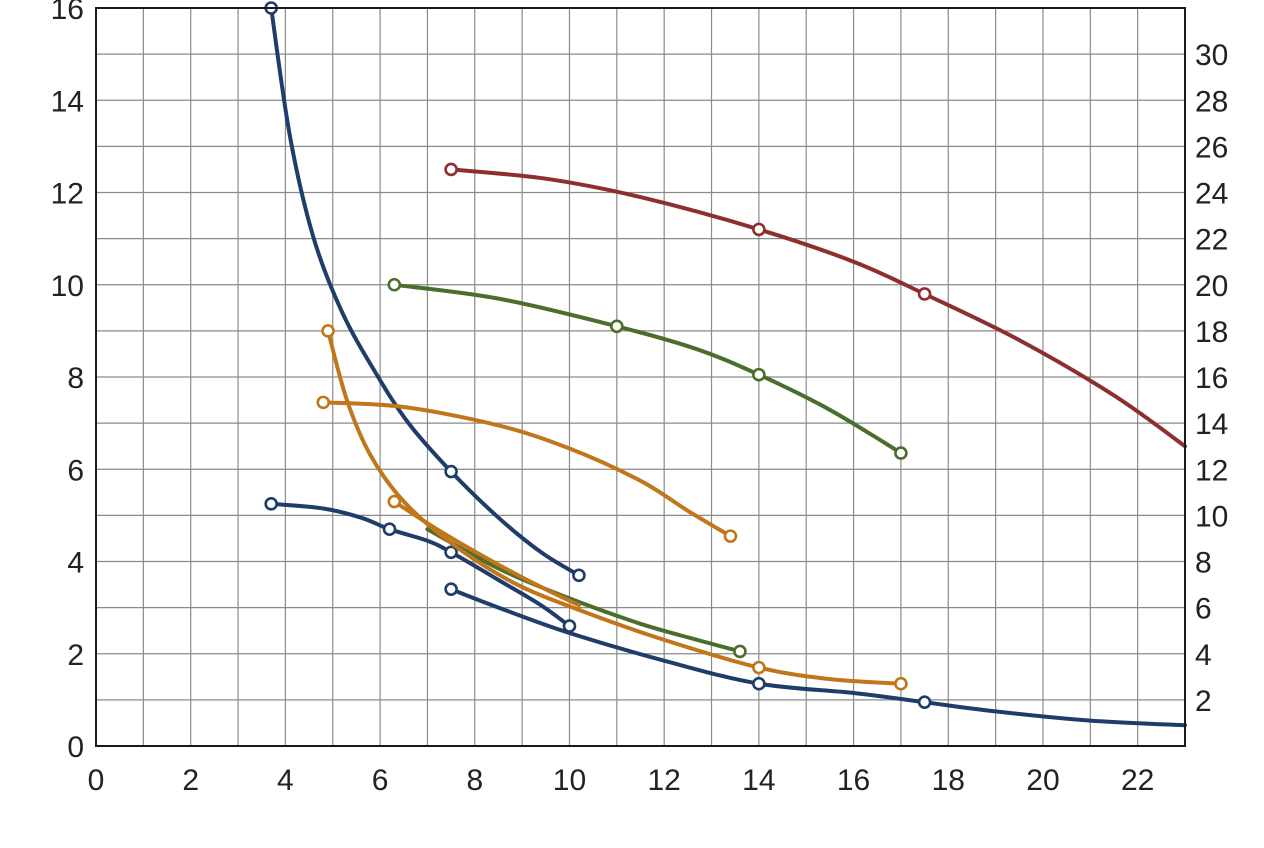 This screenshot has width=1264, height=848. What do you see at coordinates (1211, 55) in the screenshot?
I see `y2-tick-label: 30` at bounding box center [1211, 55].